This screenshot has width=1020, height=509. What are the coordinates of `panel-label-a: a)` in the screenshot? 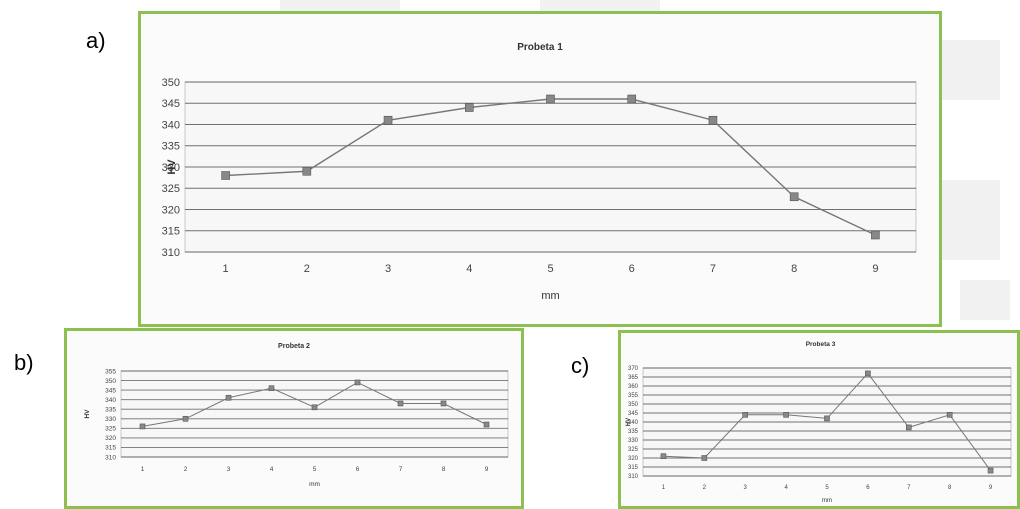 It's located at (96, 40).